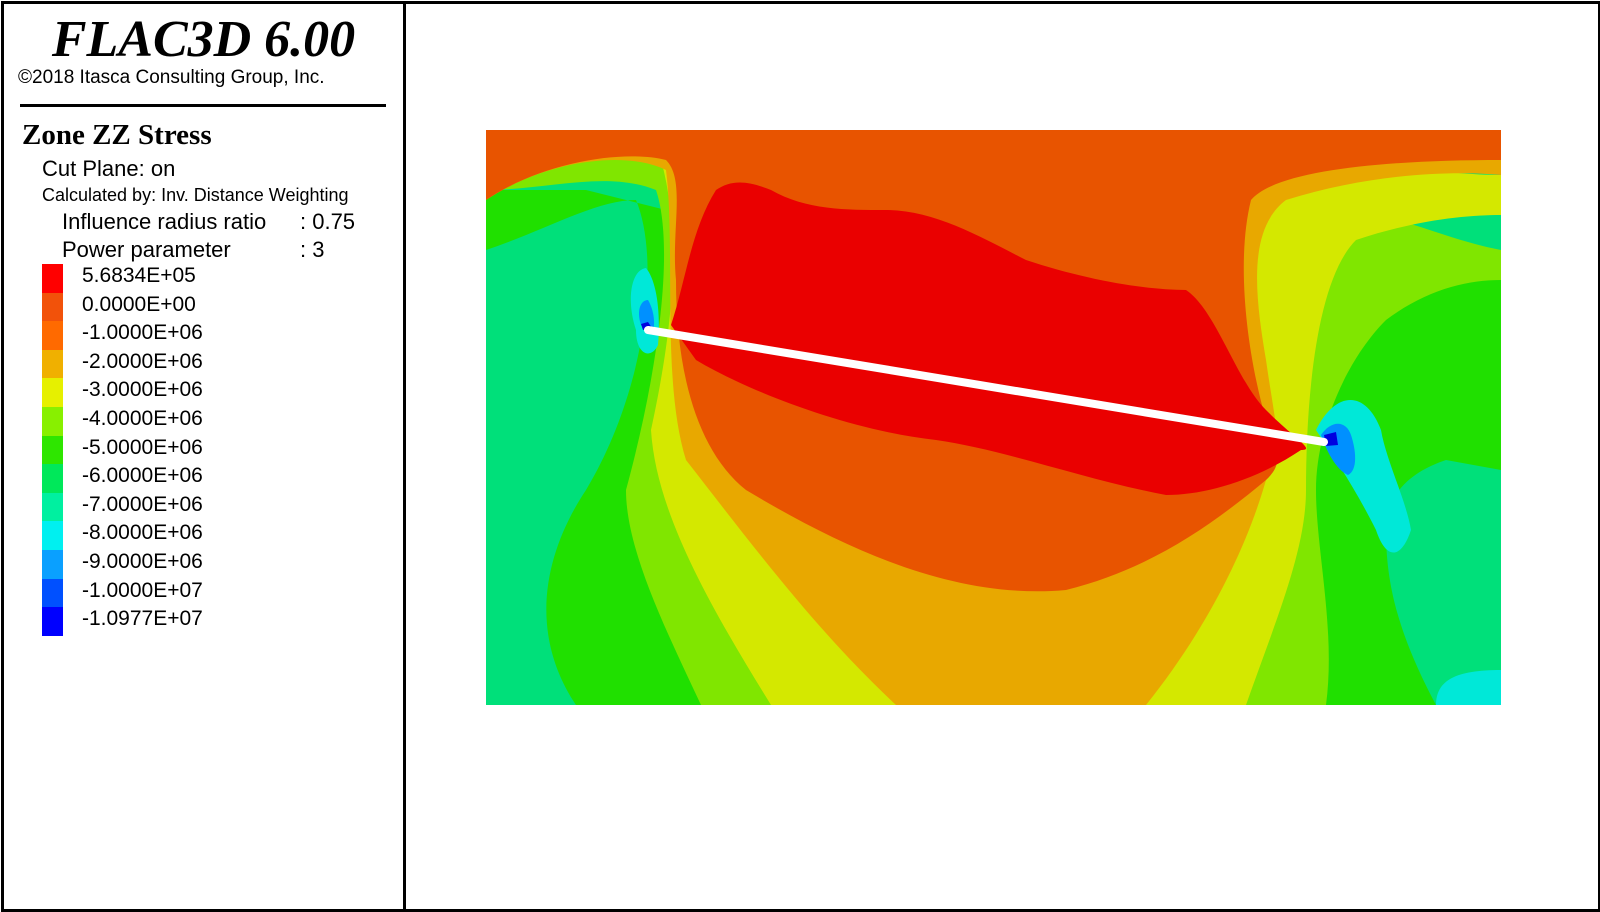  What do you see at coordinates (142, 504) in the screenshot?
I see `legend-label: -7.0000E+06` at bounding box center [142, 504].